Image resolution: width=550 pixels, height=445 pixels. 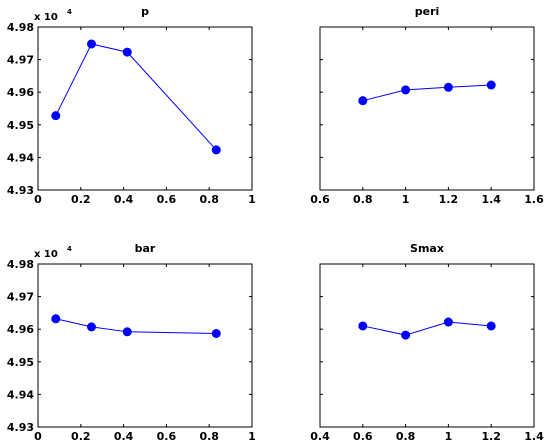 I want to click on subplot-title: p, so click(x=145, y=11).